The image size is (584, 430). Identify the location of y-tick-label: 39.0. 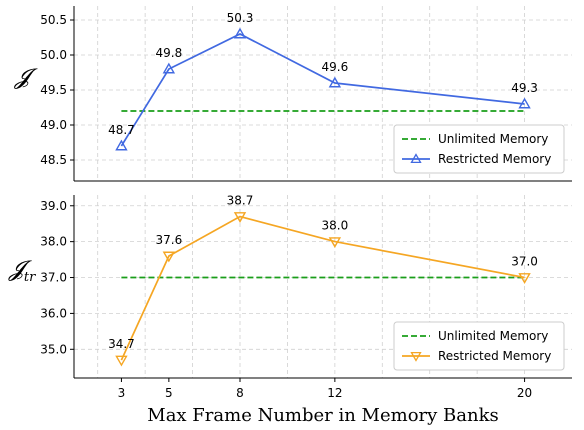
(53, 206).